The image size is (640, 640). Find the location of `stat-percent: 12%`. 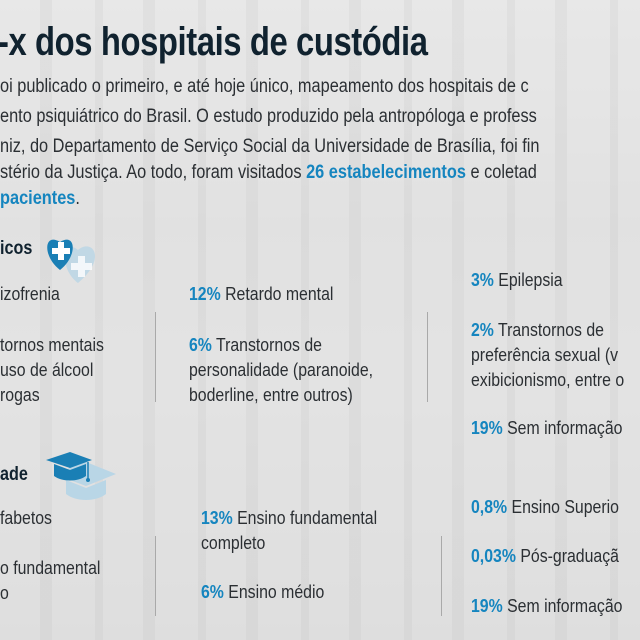

stat-percent: 12% is located at coordinates (205, 294).